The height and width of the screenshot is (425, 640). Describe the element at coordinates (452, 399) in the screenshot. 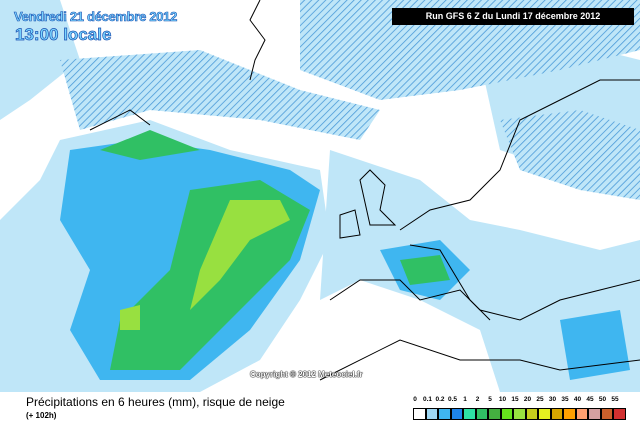

I see `legend-label: 0.5` at that location.